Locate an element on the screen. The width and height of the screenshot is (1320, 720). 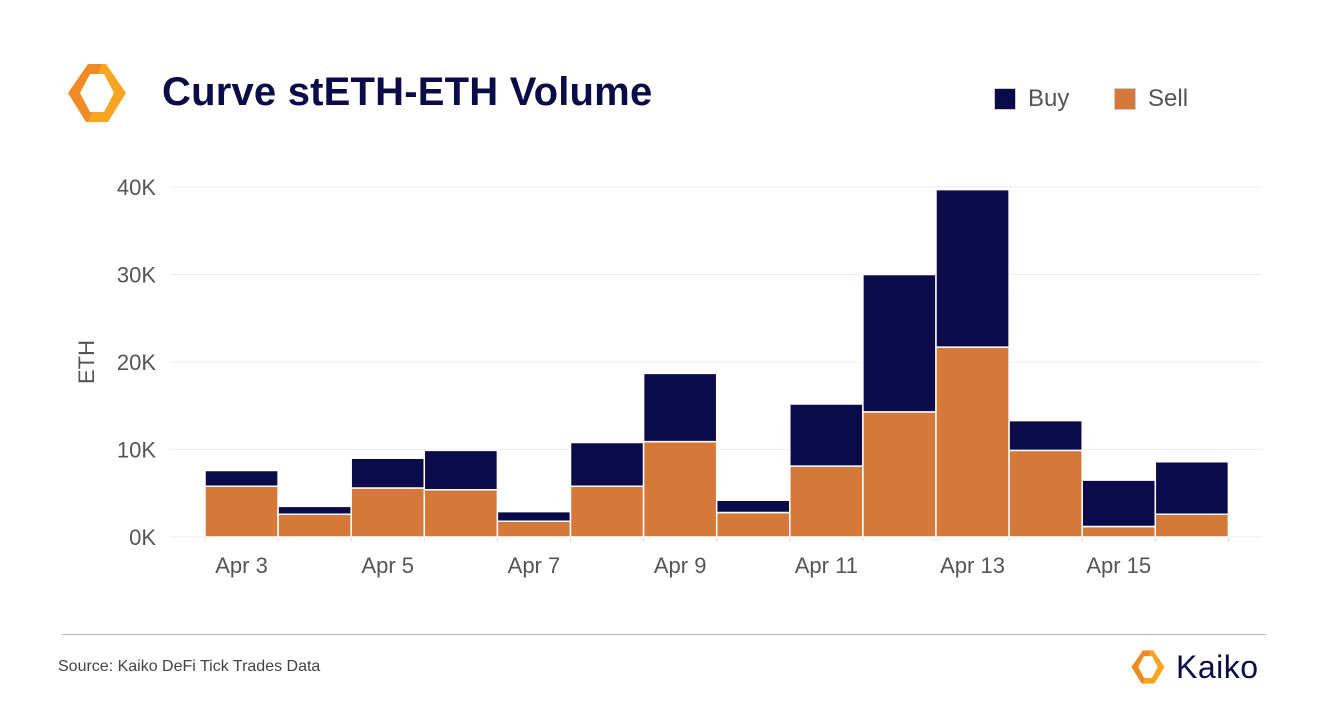
legend-label-sell: Sell is located at coordinates (1168, 98).